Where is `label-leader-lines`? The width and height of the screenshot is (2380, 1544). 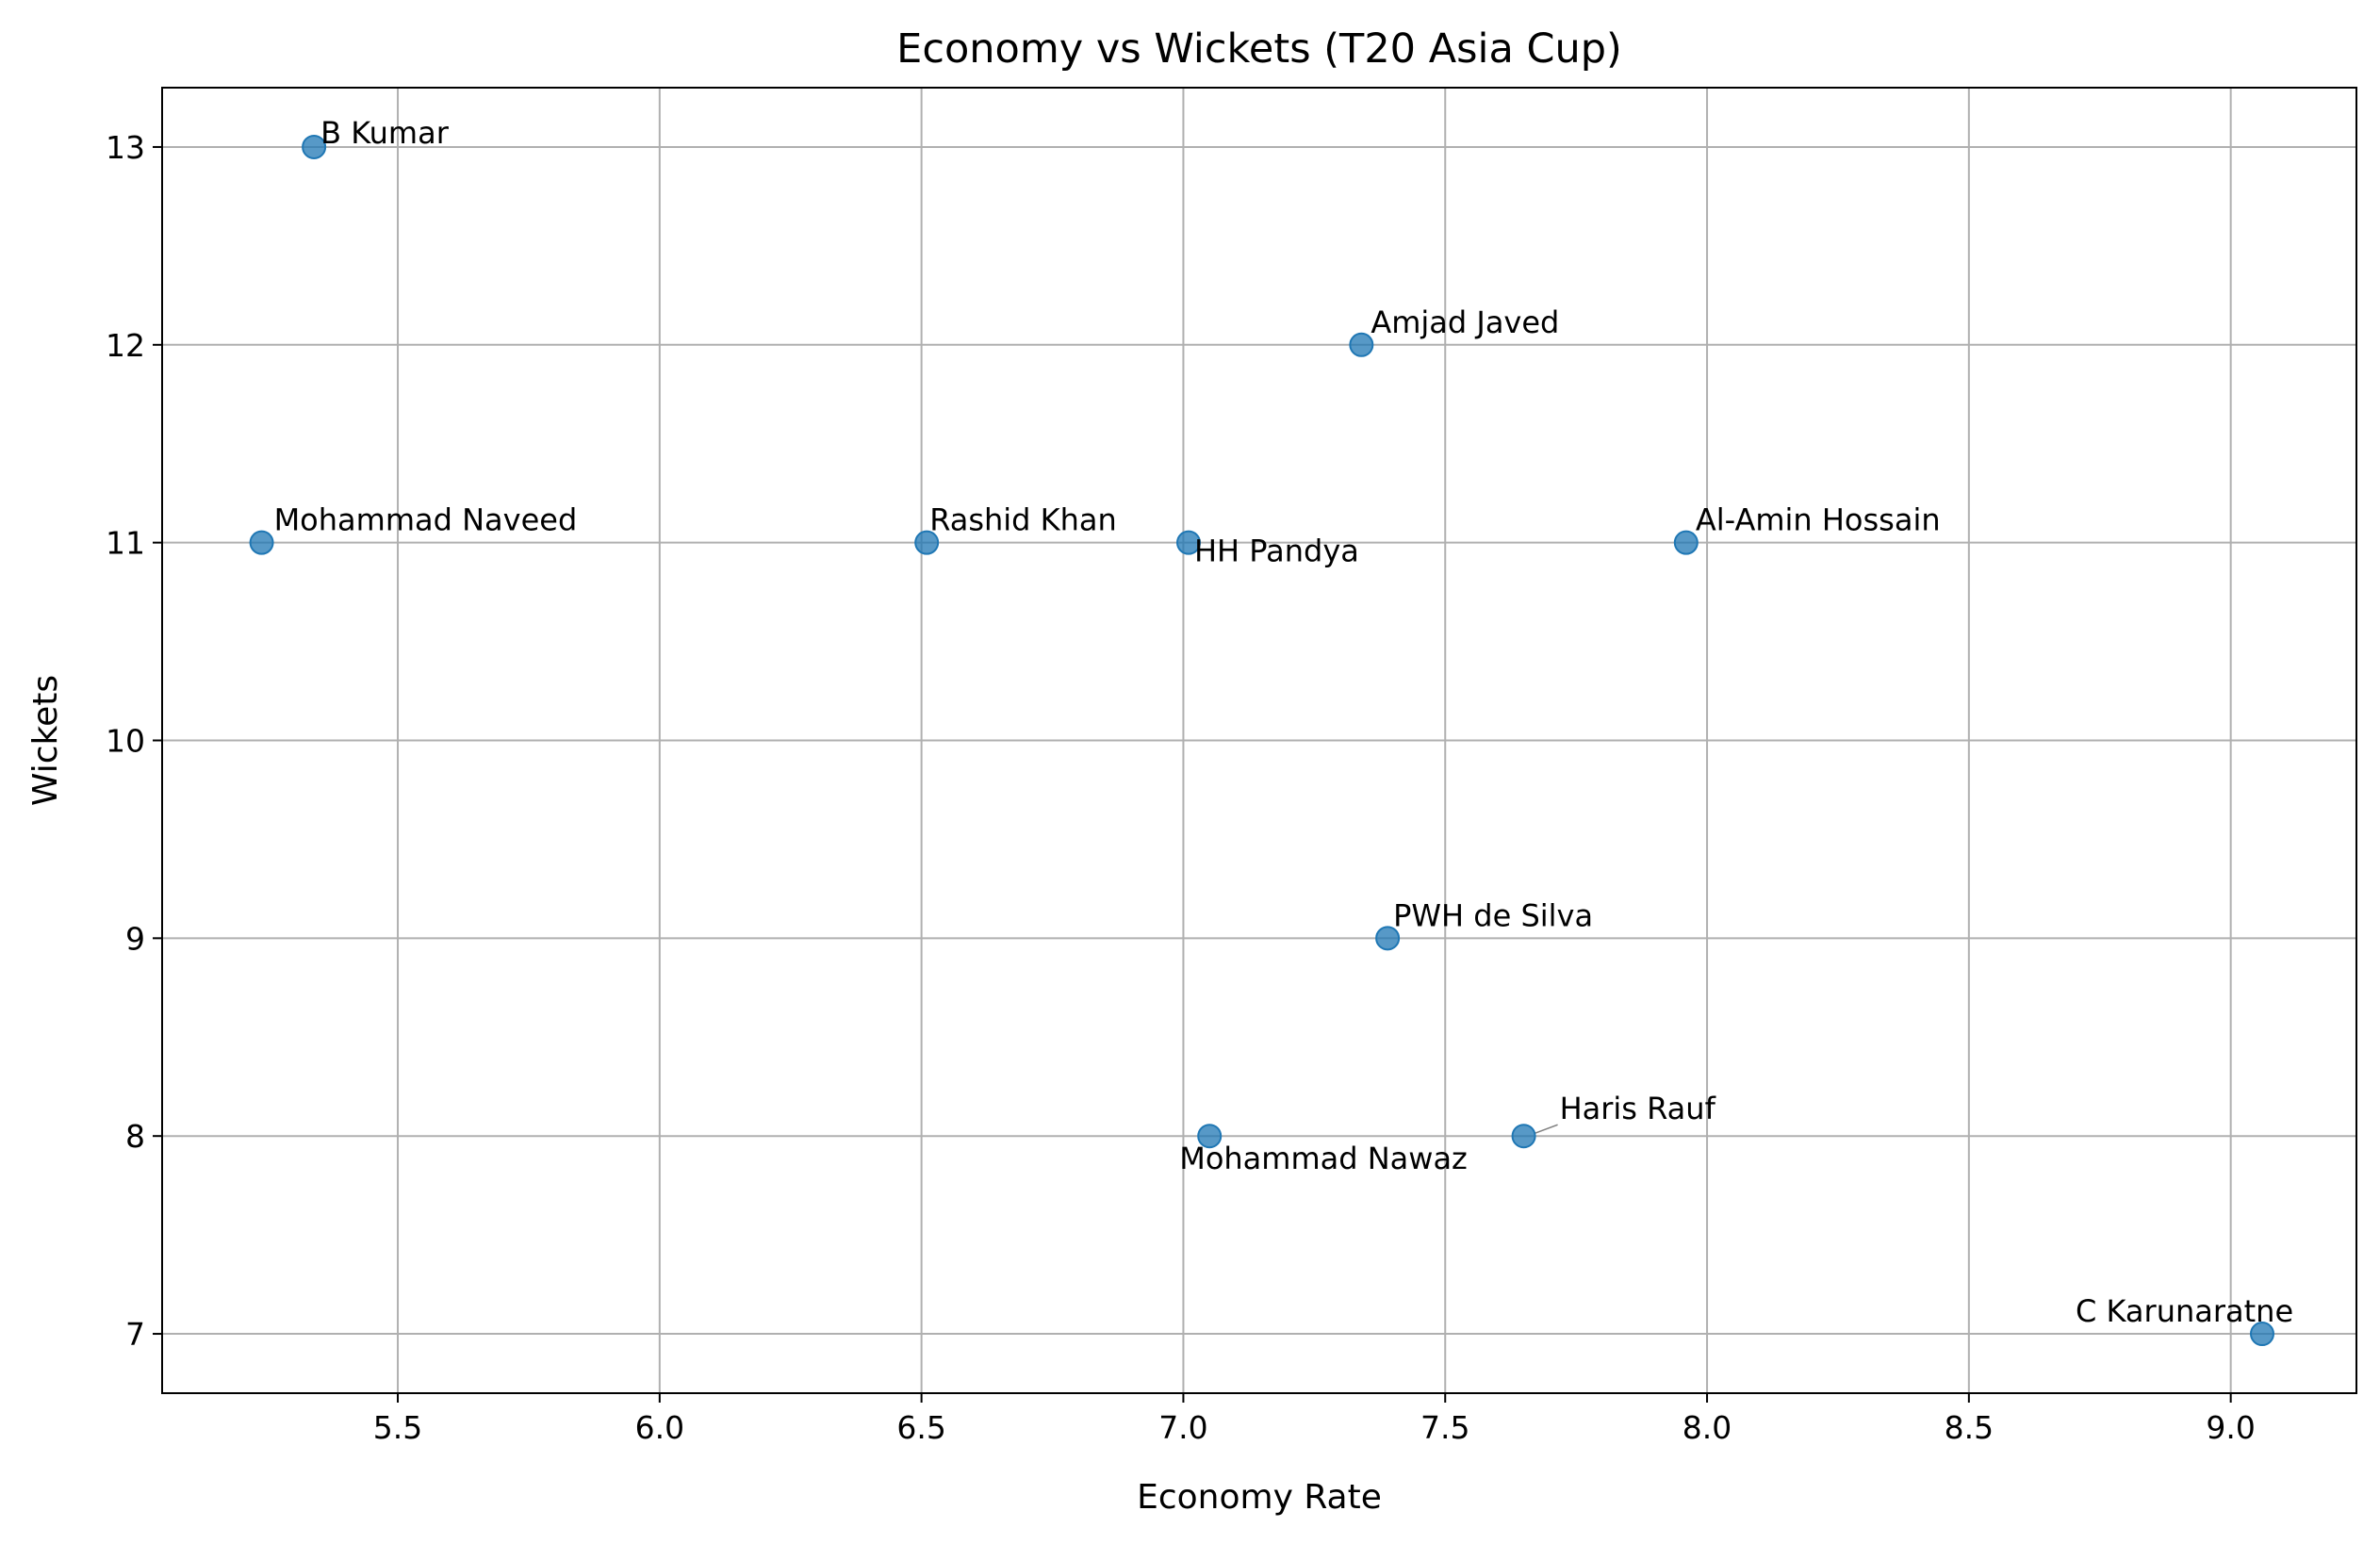
label-leader-lines is located at coordinates (1546, 1129).